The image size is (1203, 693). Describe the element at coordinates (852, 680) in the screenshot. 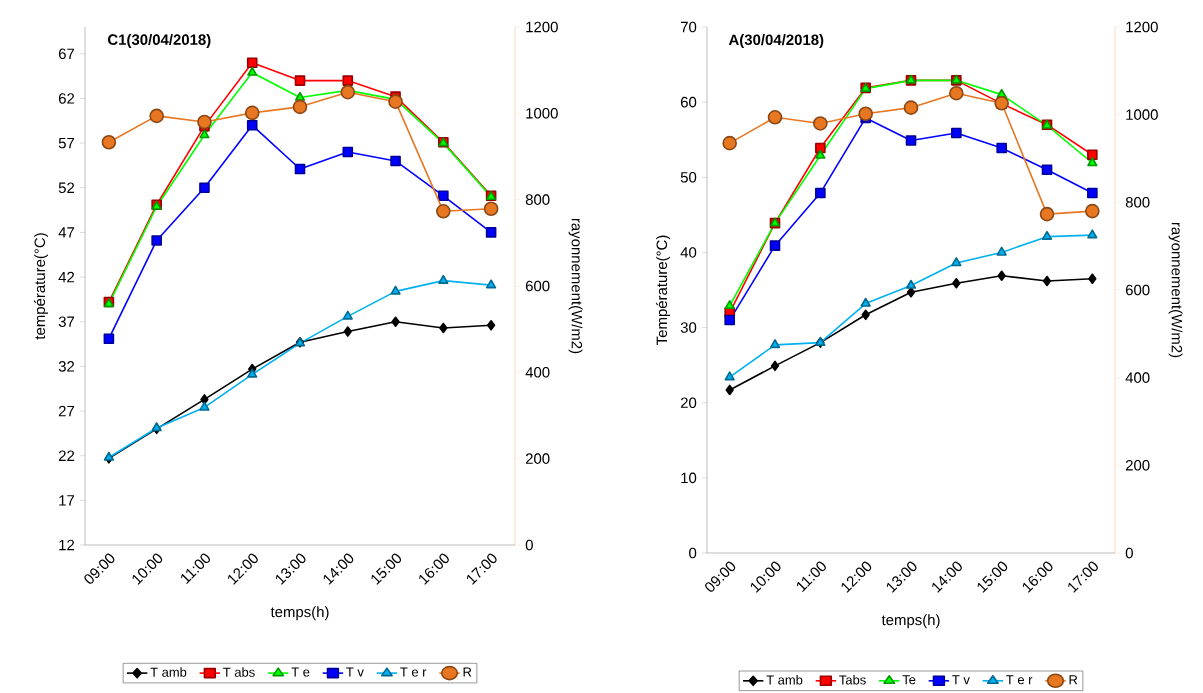

I see `legend-label: Tabs` at that location.